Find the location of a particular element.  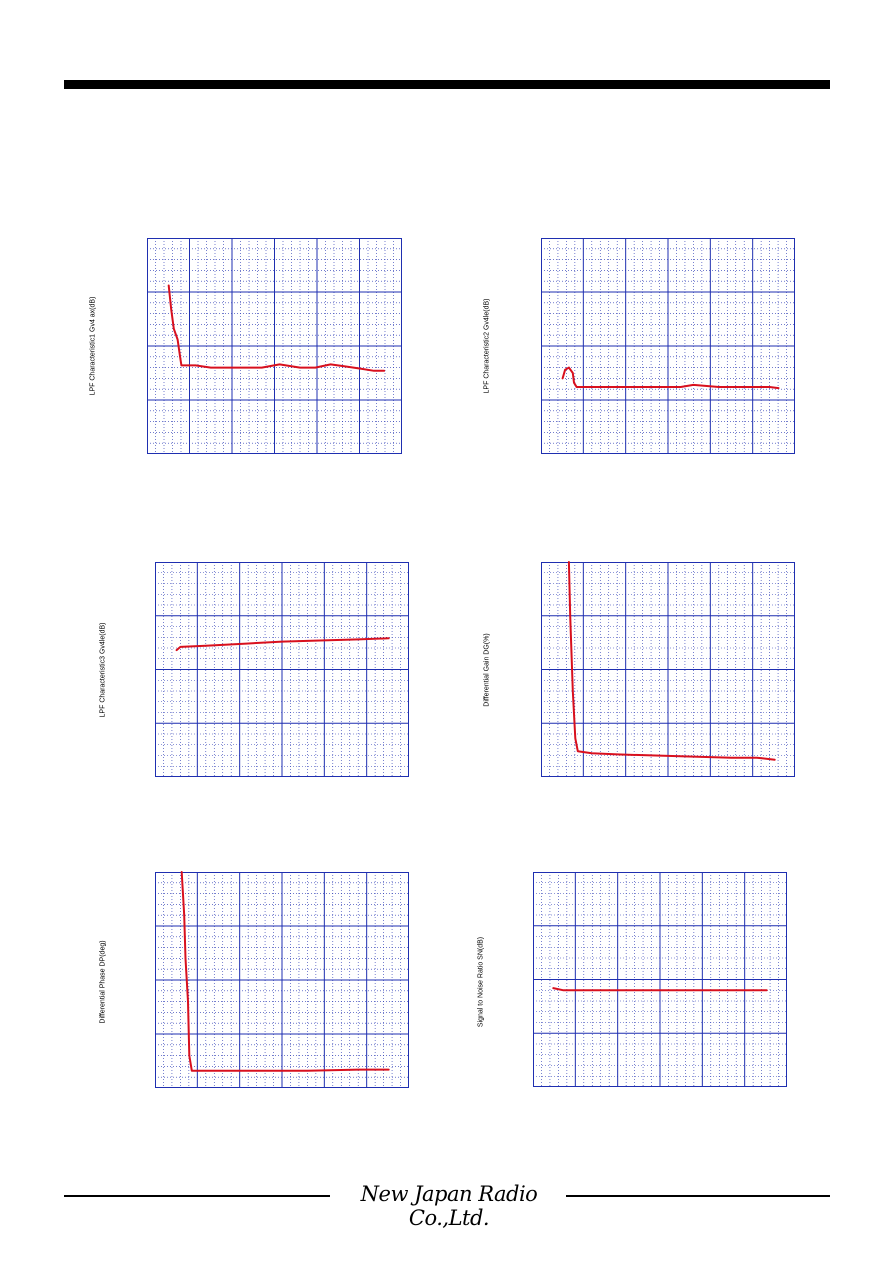

y-axis-label: LPF Characteristic3 Gv4le(dB) is located at coordinates (103, 670).